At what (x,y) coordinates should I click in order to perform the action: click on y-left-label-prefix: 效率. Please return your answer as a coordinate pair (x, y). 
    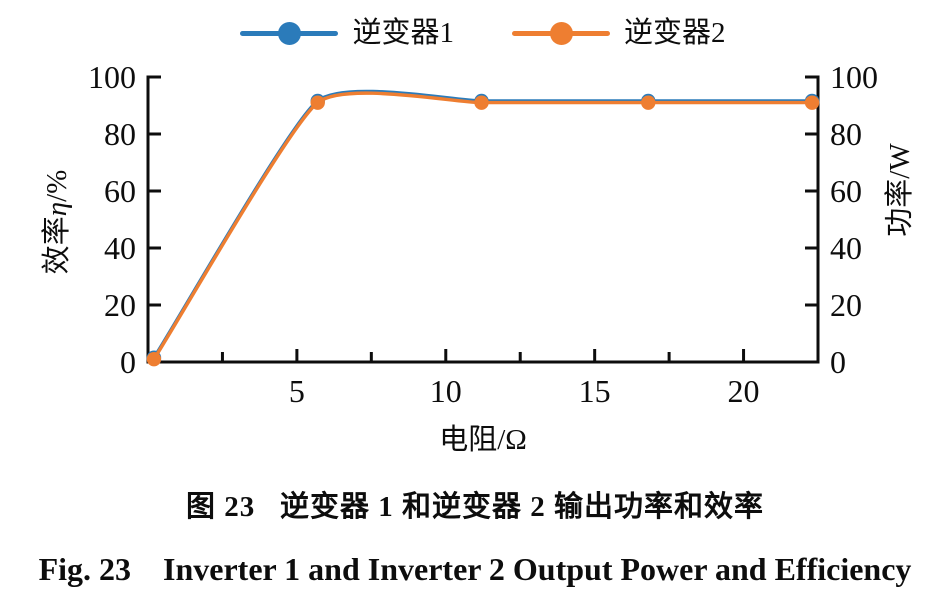
    Looking at the image, I should click on (57, 245).